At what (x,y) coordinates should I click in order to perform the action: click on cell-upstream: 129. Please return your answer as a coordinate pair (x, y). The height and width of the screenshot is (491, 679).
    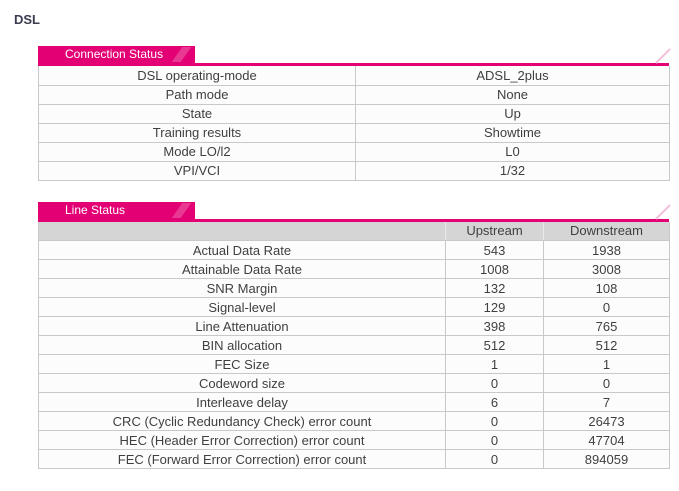
    Looking at the image, I should click on (494, 307).